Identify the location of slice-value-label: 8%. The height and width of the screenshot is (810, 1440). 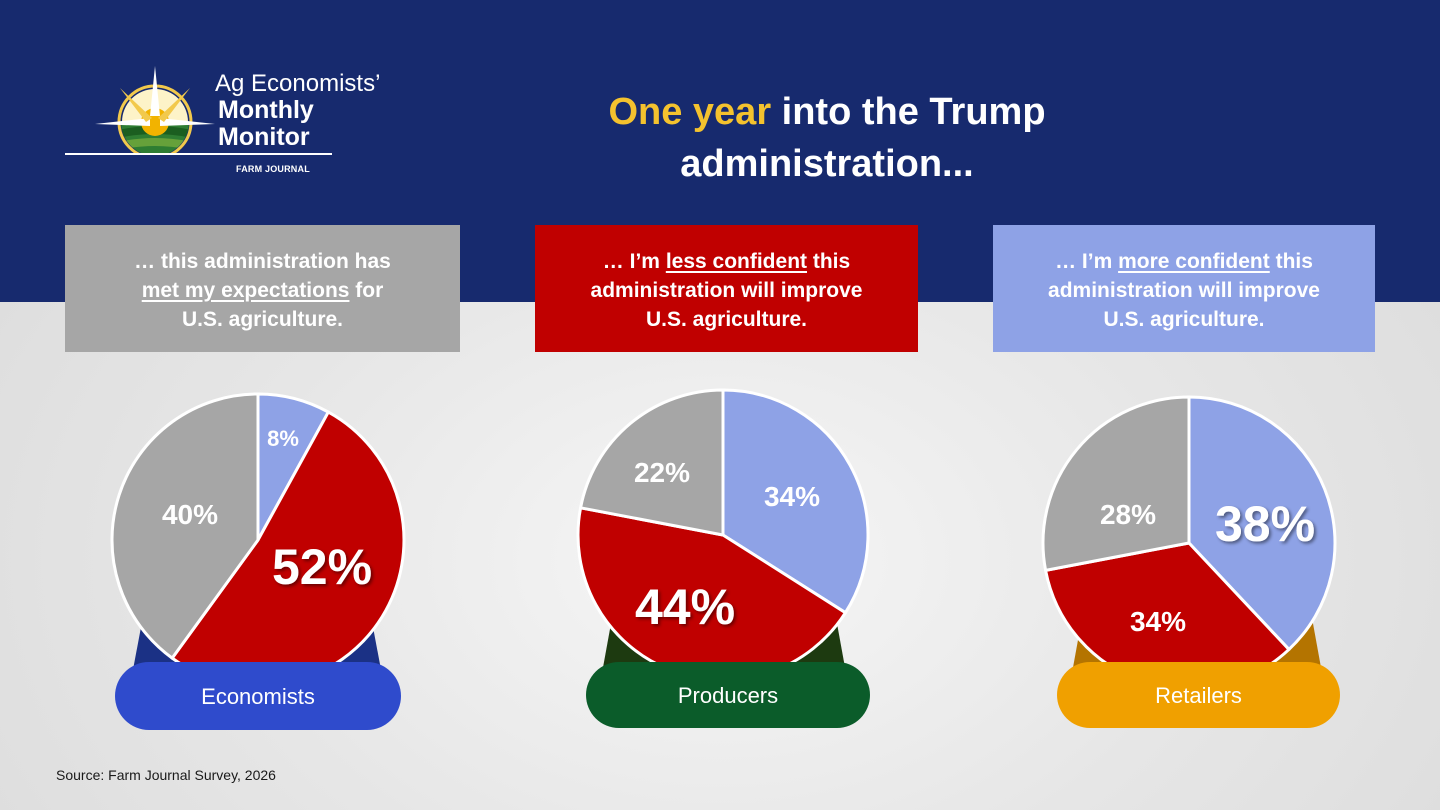
(283, 438).